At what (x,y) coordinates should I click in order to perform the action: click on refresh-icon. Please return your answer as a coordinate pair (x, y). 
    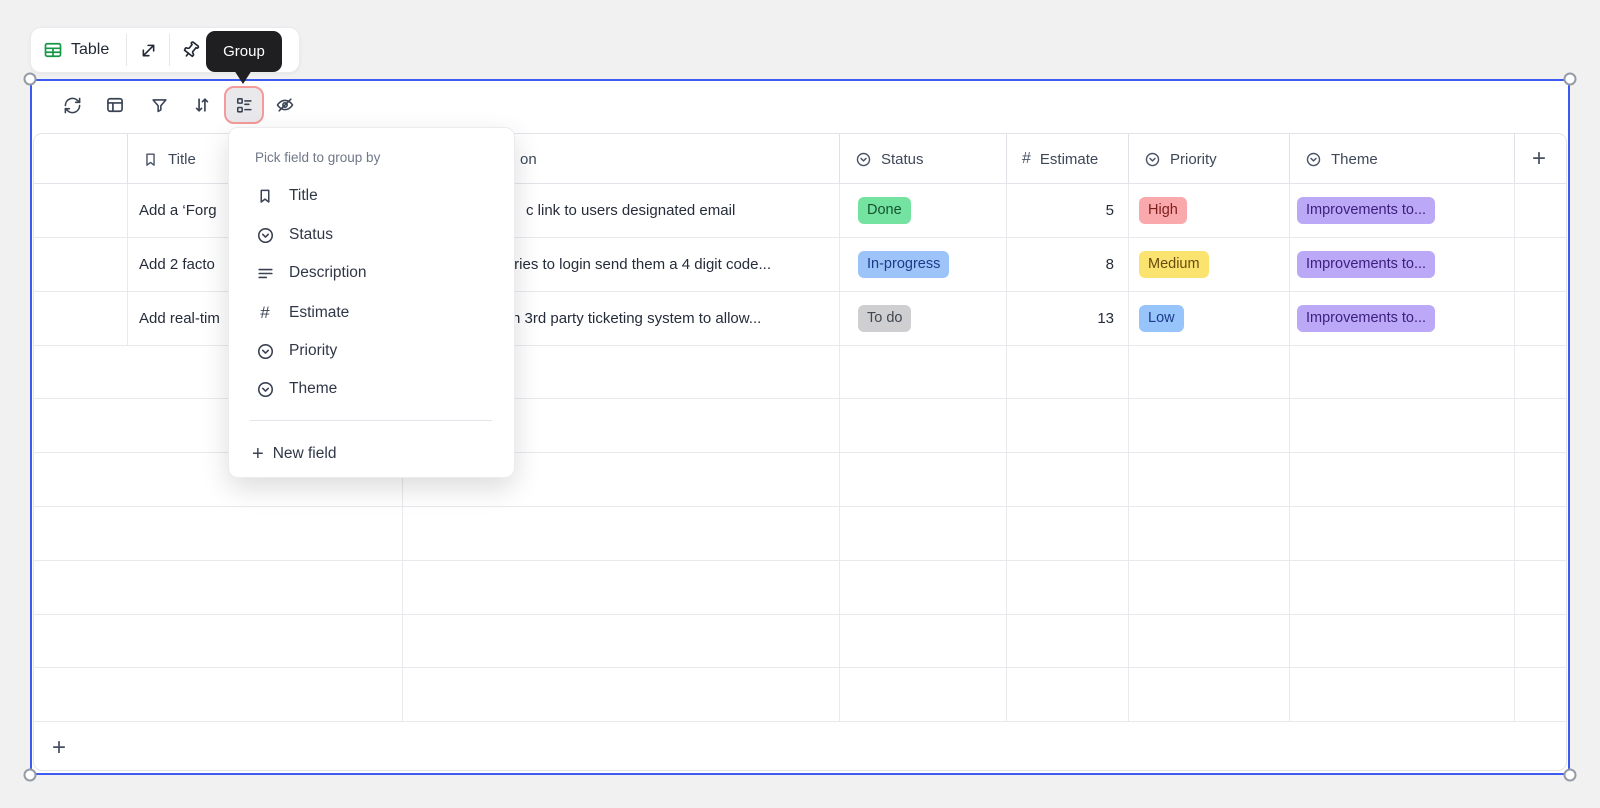
    Looking at the image, I should click on (72, 105).